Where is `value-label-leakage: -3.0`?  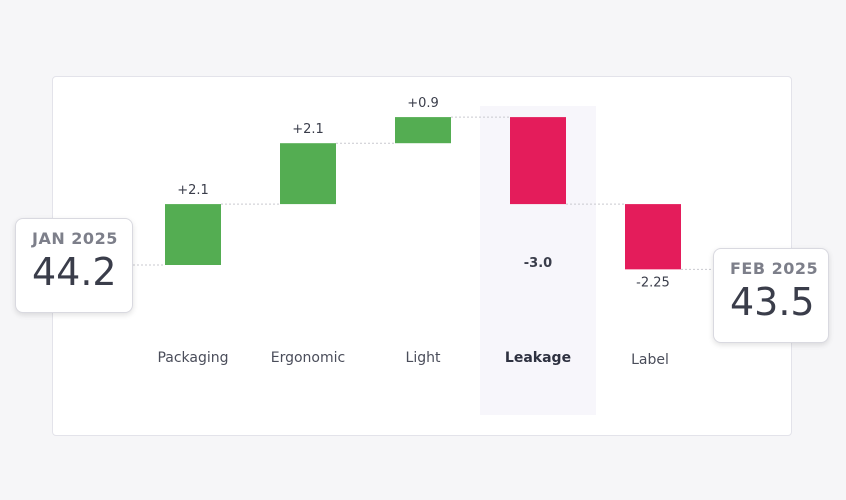 value-label-leakage: -3.0 is located at coordinates (538, 263).